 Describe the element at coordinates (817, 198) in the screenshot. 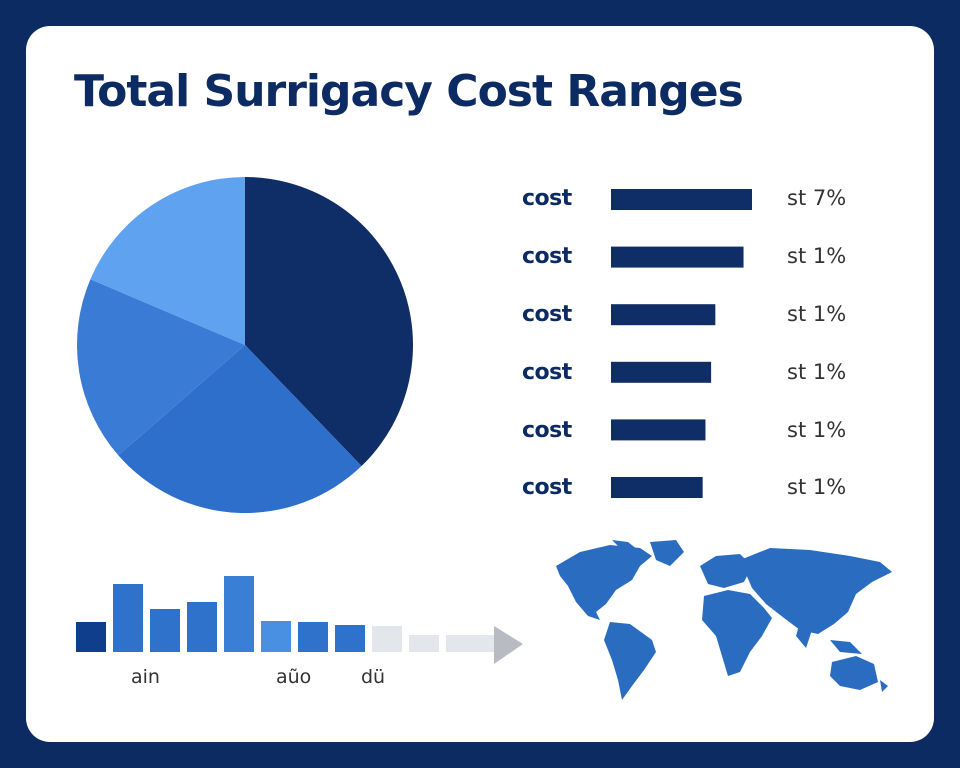

I see `bar-data-label: st 7%` at that location.